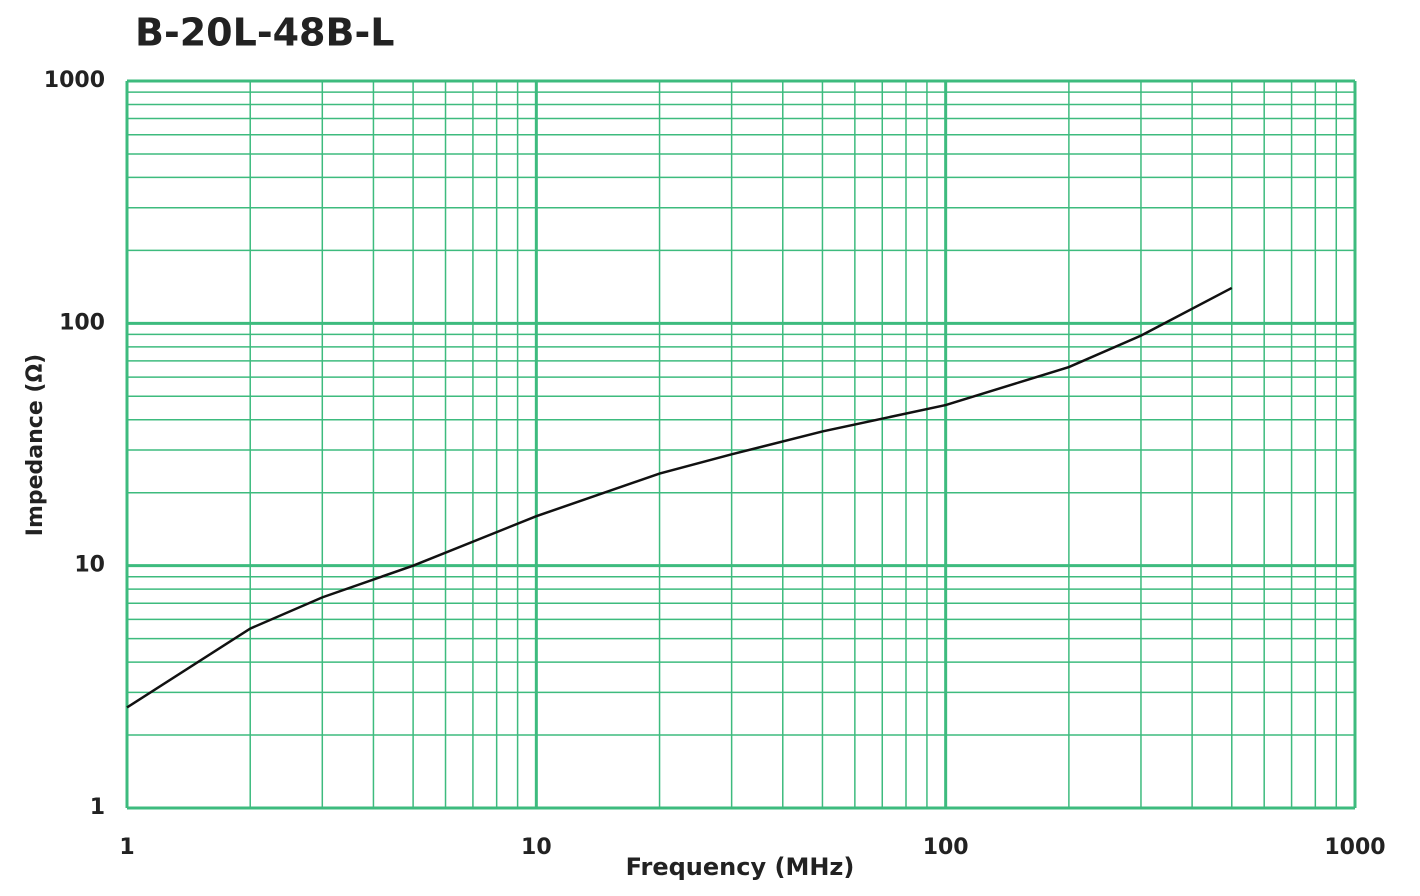 The image size is (1420, 896). What do you see at coordinates (126, 847) in the screenshot?
I see `x-tick-label: 1` at bounding box center [126, 847].